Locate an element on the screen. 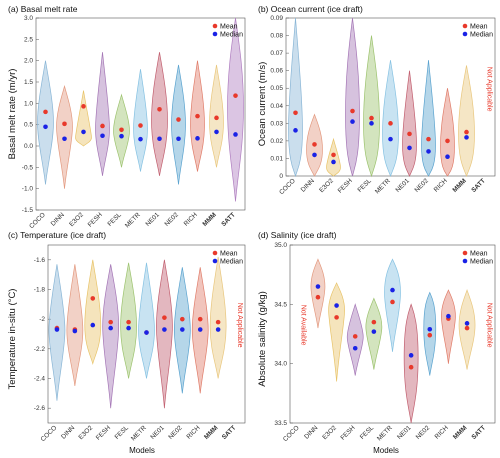  x-tick-label-coco: COCO is located at coordinates (49, 433).